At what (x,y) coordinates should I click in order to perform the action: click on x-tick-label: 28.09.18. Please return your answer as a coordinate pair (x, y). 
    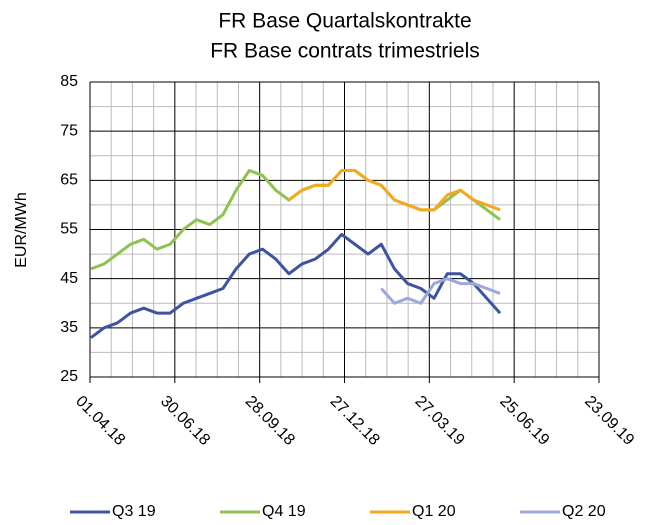
    Looking at the image, I should click on (270, 421).